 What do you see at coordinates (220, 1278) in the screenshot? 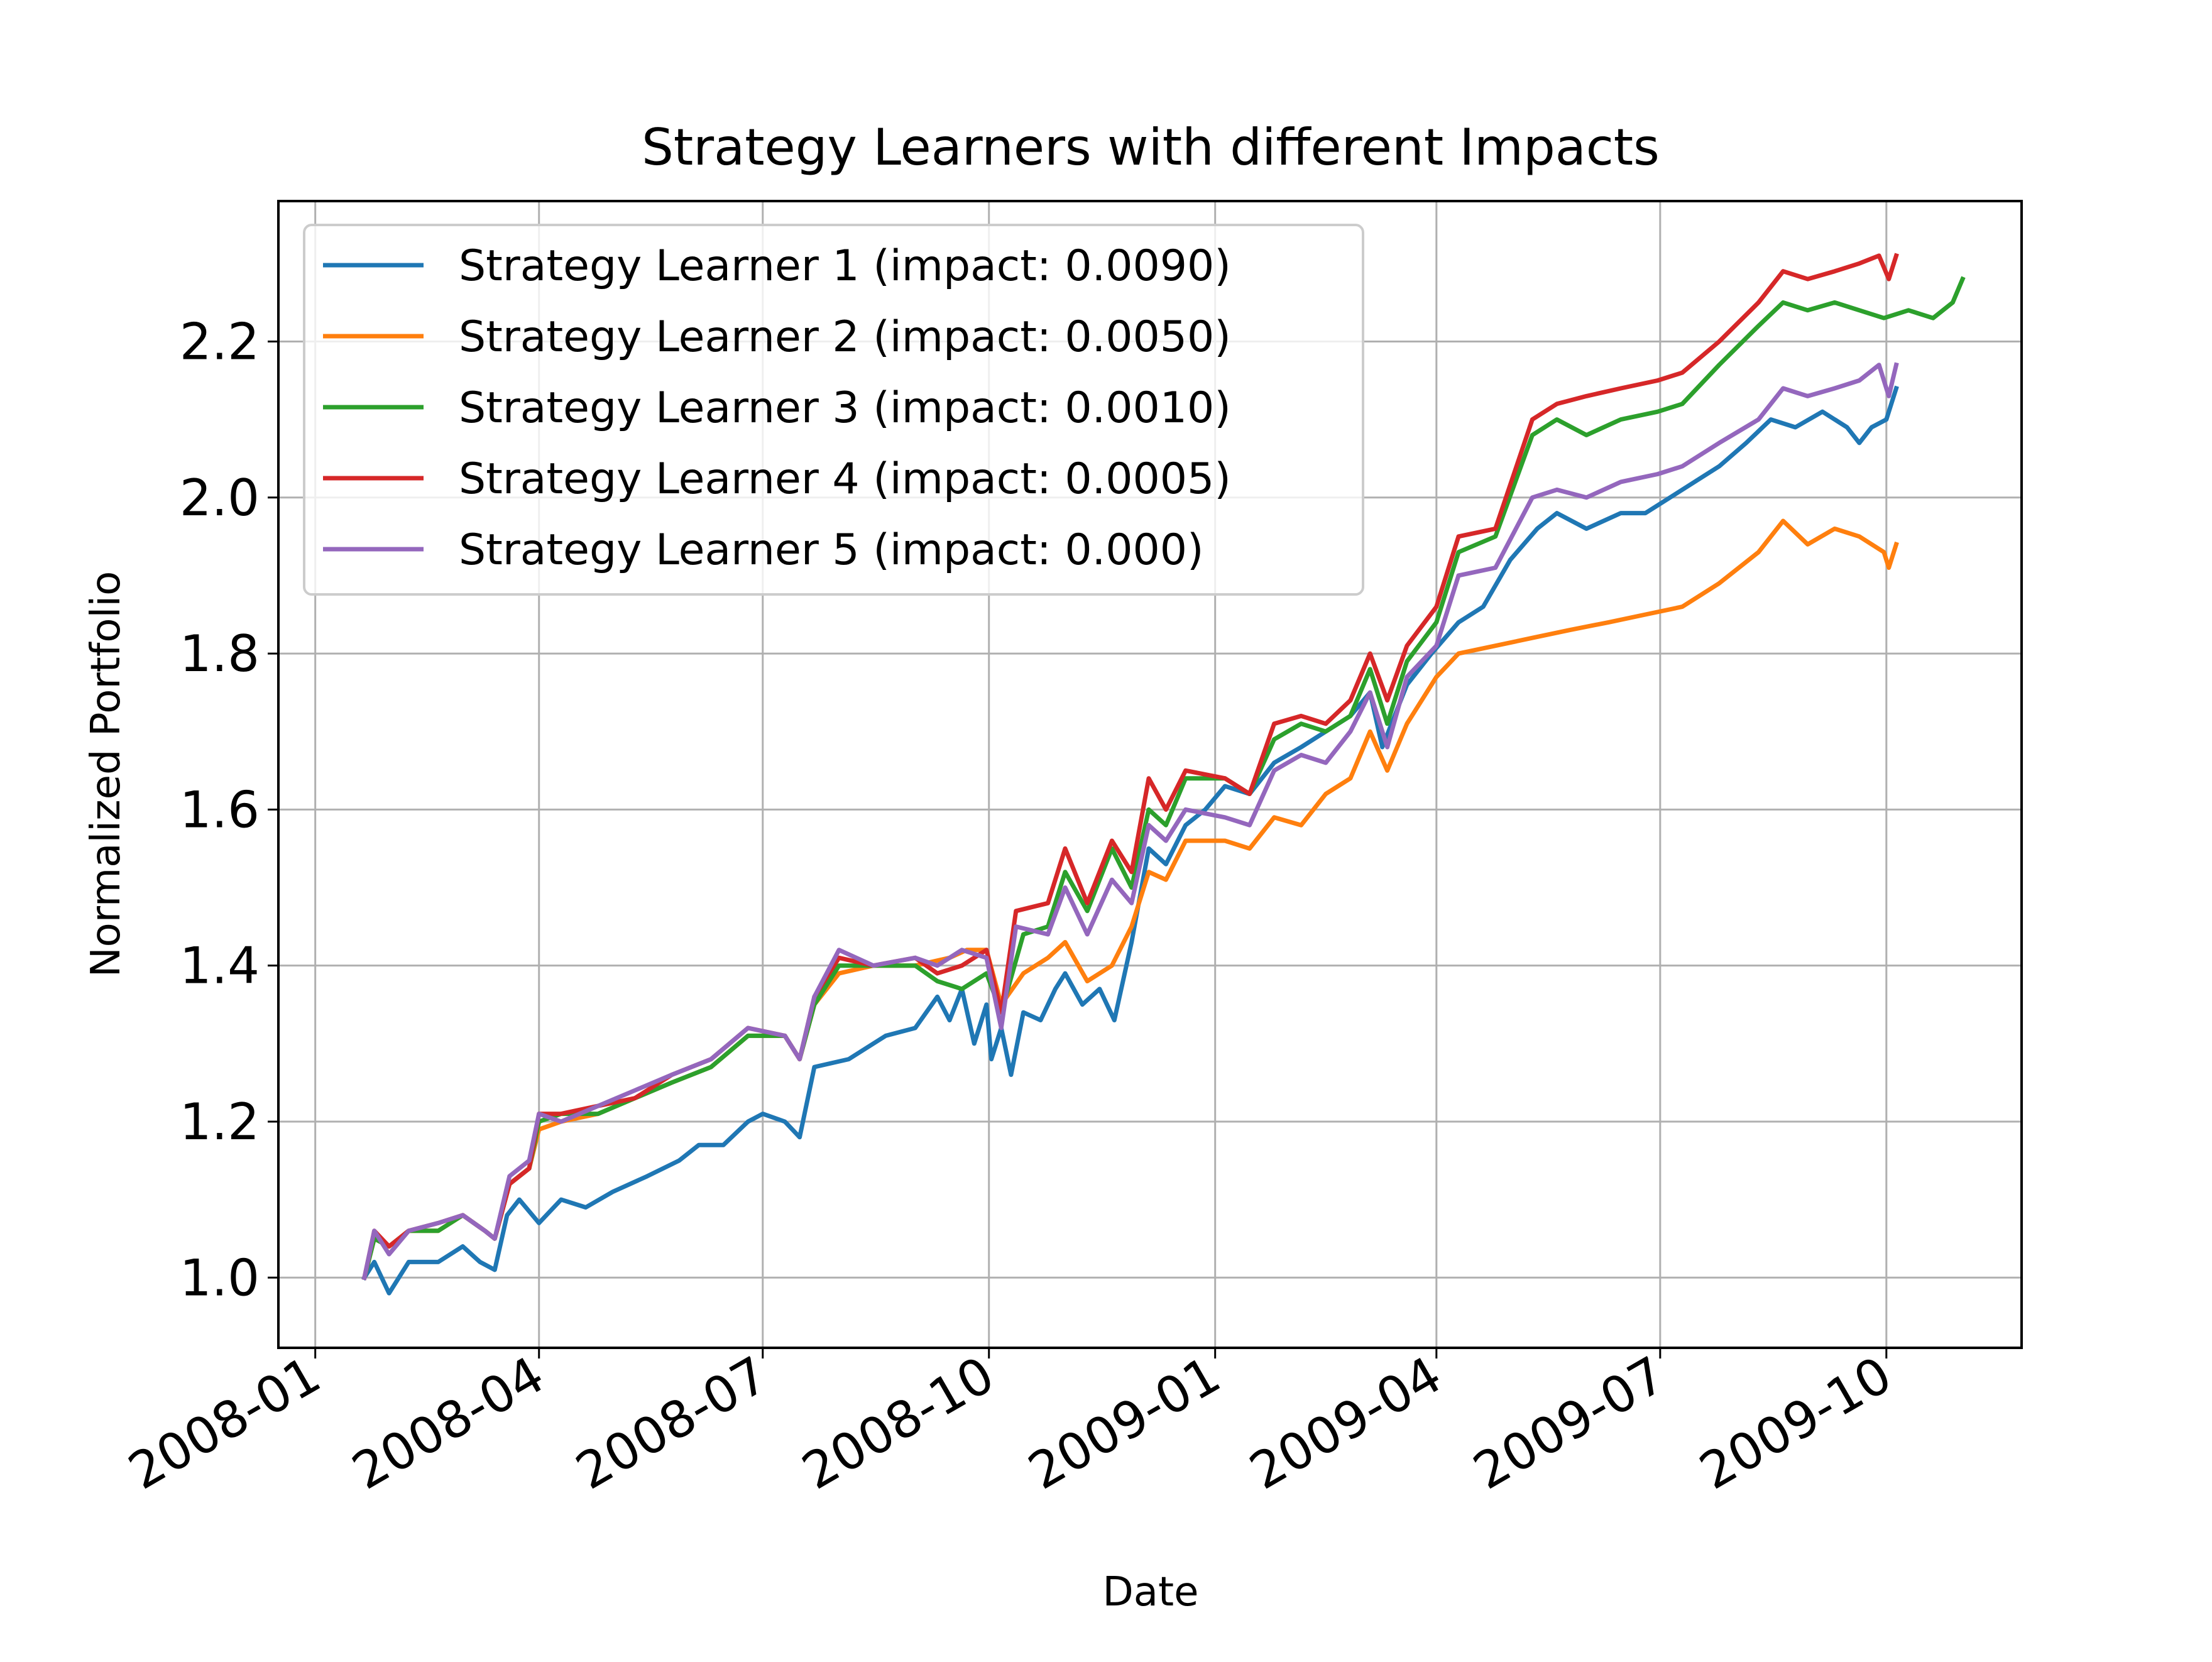
I see `y-tick-label: 1.0` at bounding box center [220, 1278].